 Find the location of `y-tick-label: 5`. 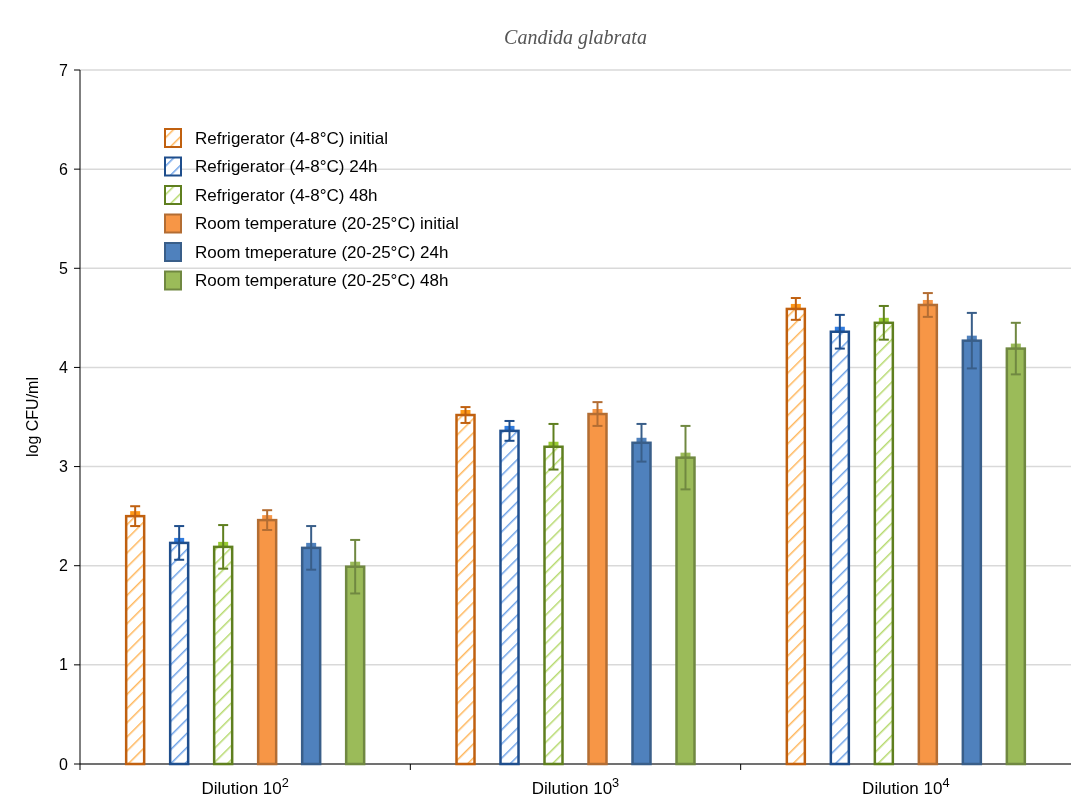

y-tick-label: 5 is located at coordinates (64, 268).